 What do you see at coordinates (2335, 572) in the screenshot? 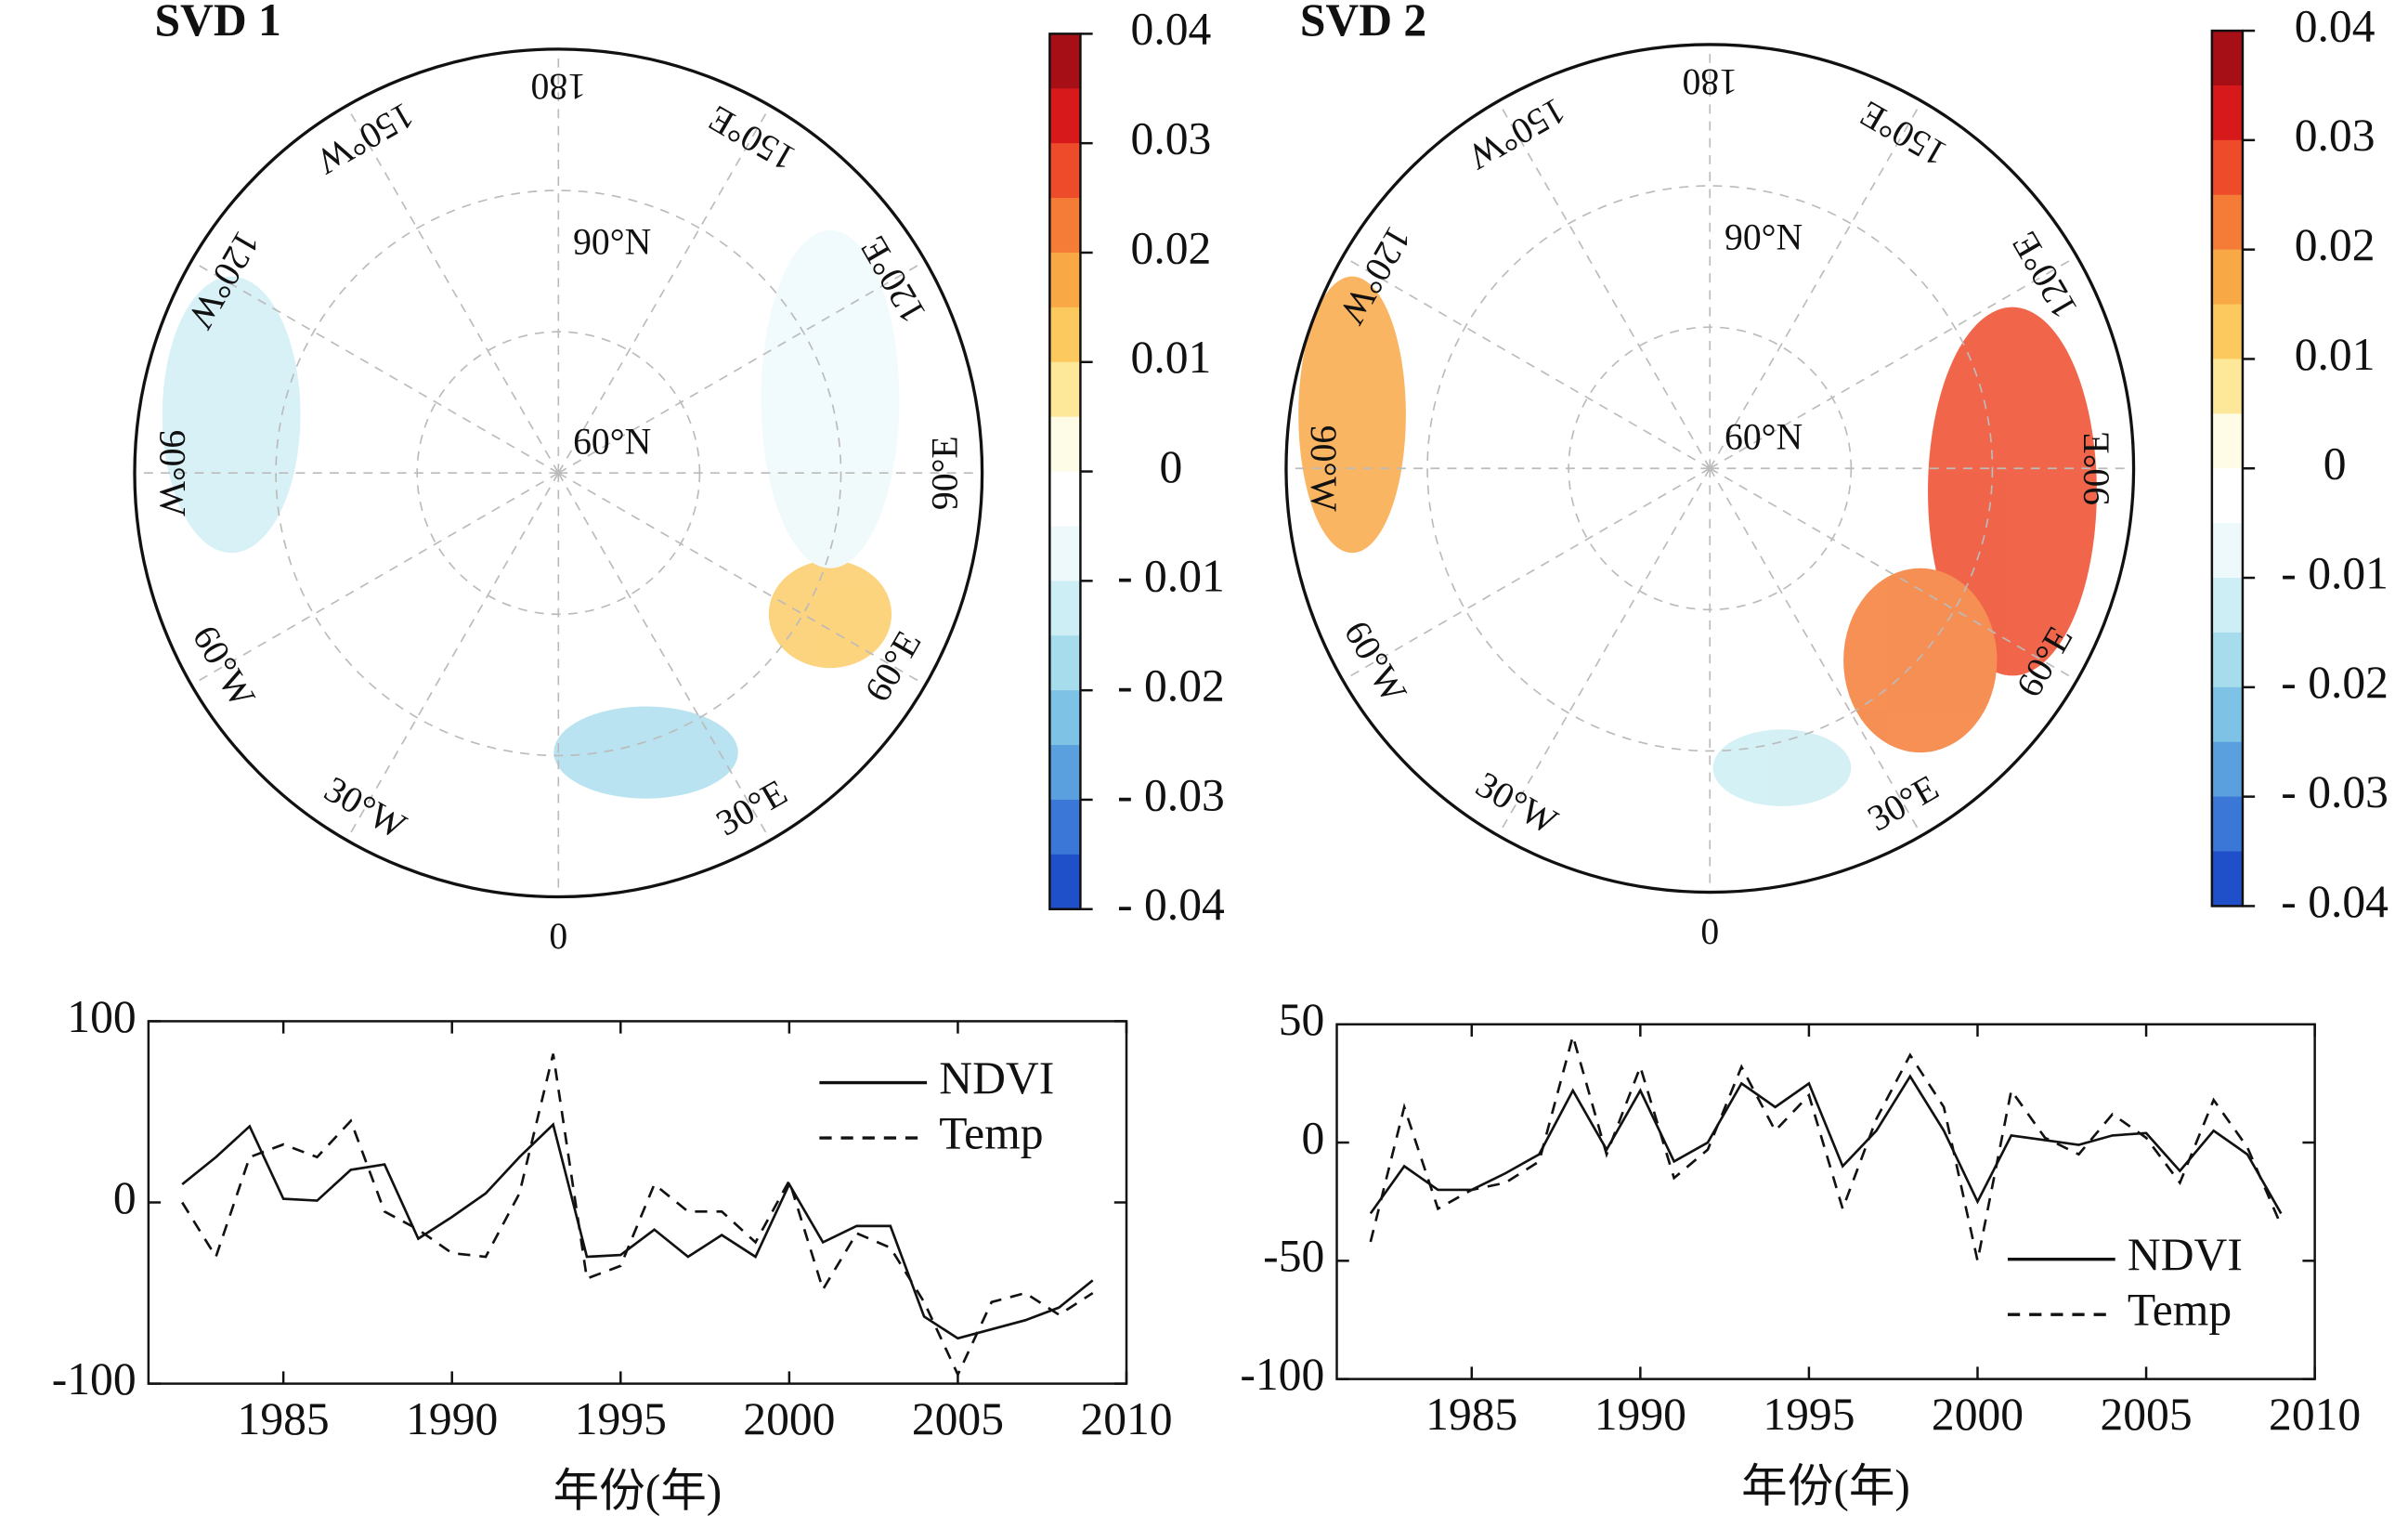
I see `colorbar-label: - 0.01` at bounding box center [2335, 572].